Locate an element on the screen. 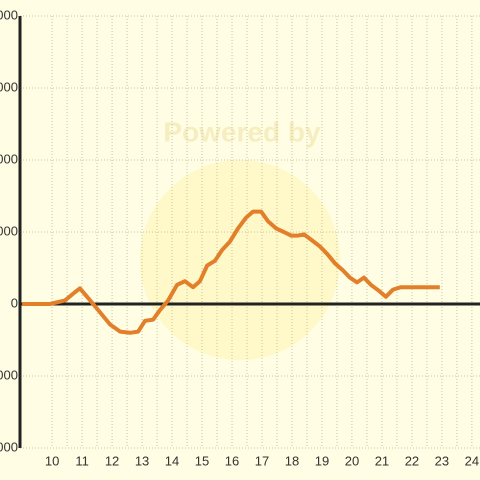 The height and width of the screenshot is (480, 480). y-tick-label: -6,000 is located at coordinates (9, 446).